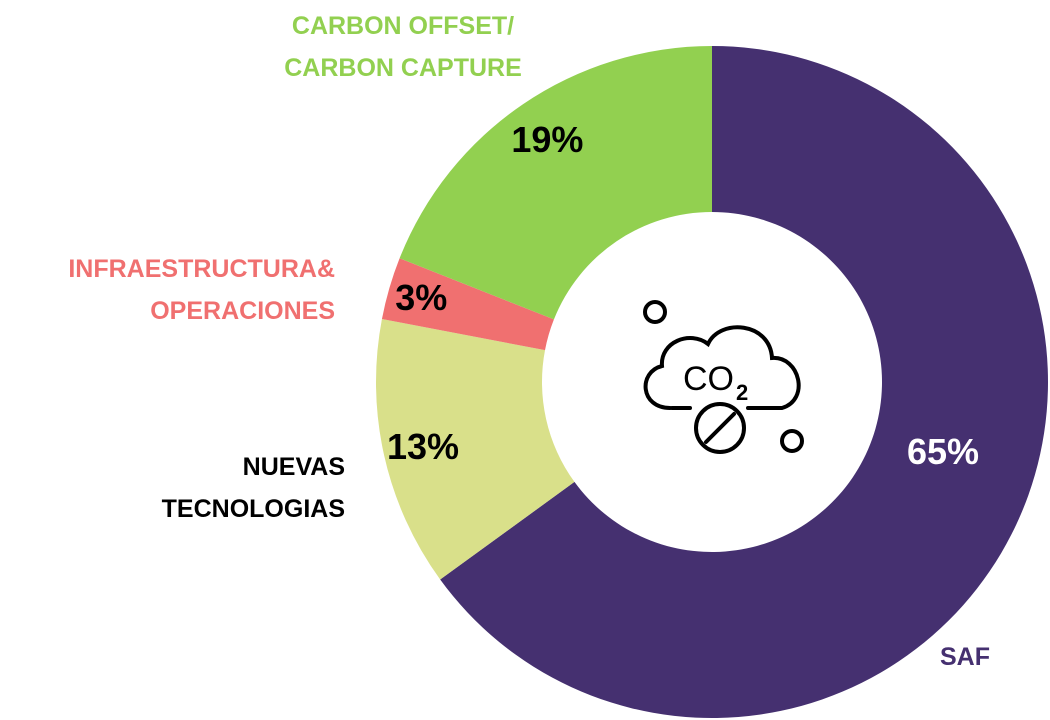 This screenshot has width=1050, height=720. Describe the element at coordinates (965, 657) in the screenshot. I see `category-label: SAF` at that location.